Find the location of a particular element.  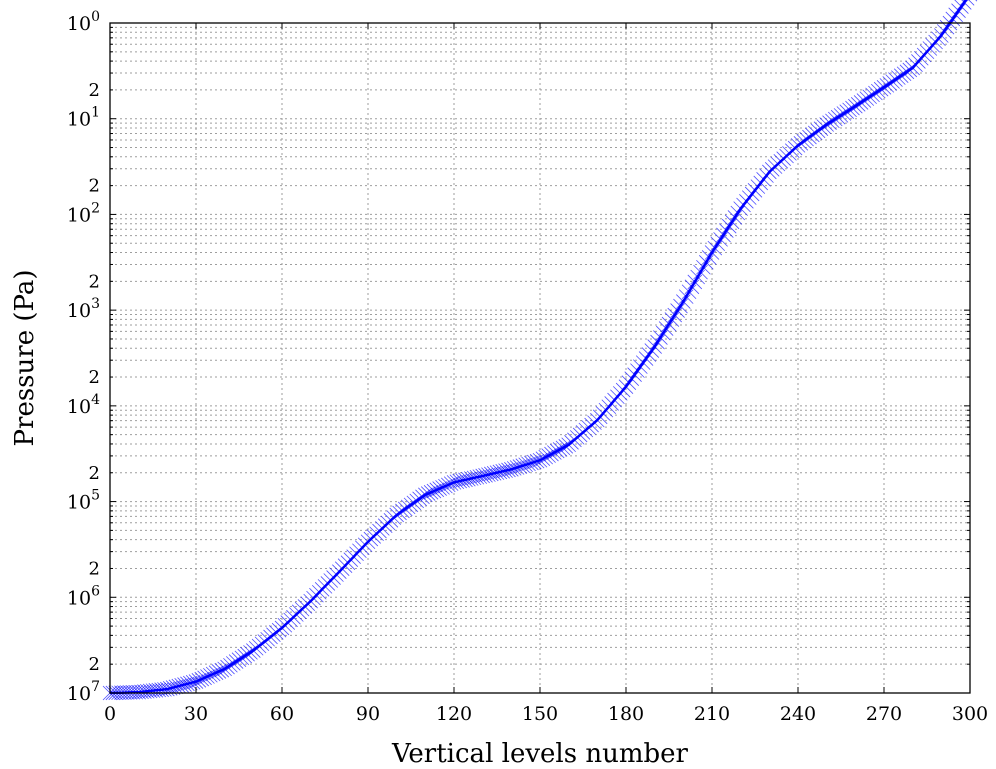

y-tick-label: 10⁷ is located at coordinates (83, 692).